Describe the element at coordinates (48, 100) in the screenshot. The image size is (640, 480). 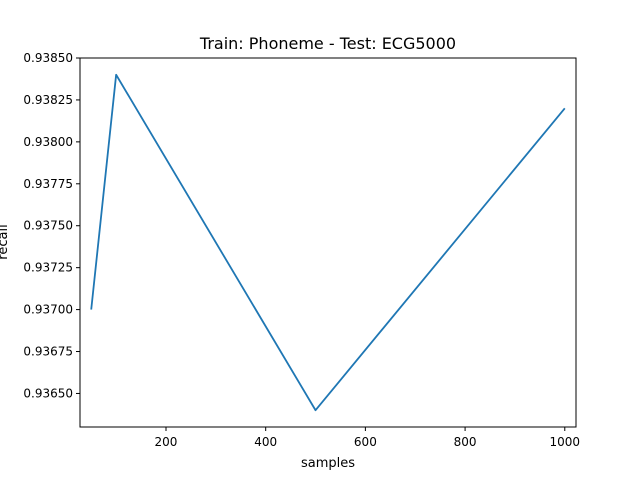
I see `y-tick-label: 0.93825` at that location.